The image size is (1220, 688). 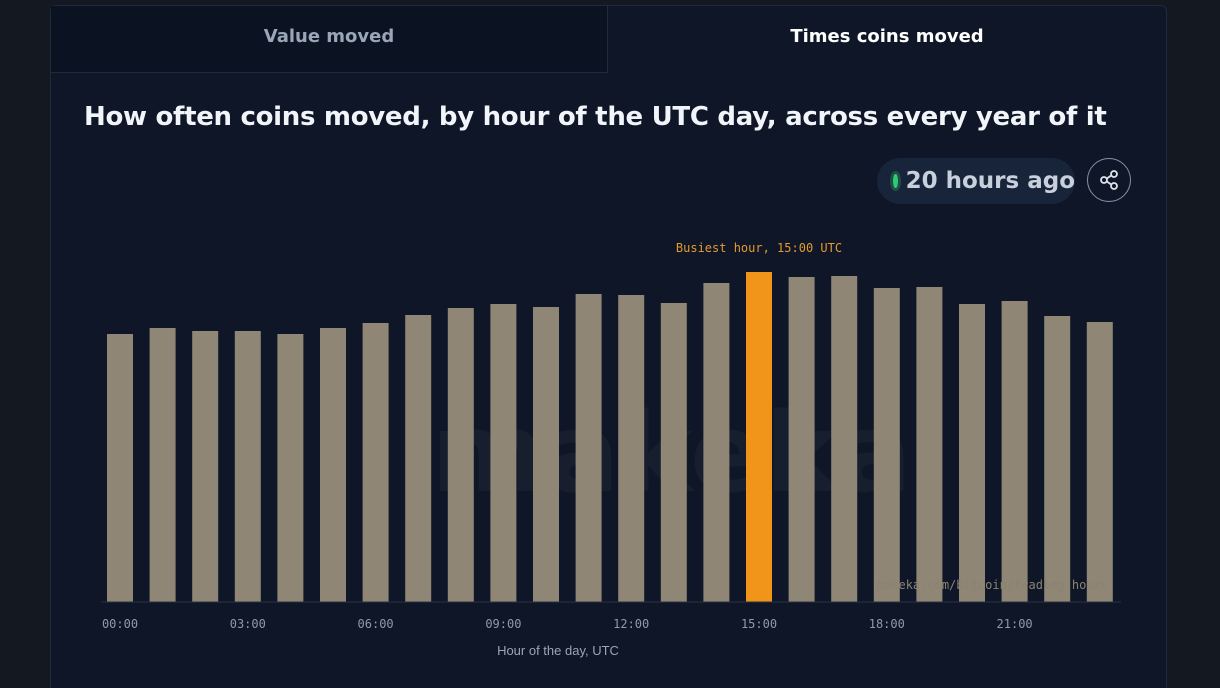 What do you see at coordinates (759, 248) in the screenshot?
I see `busiest-hour-annotation: Busiest hour, 15:00 UTC` at bounding box center [759, 248].